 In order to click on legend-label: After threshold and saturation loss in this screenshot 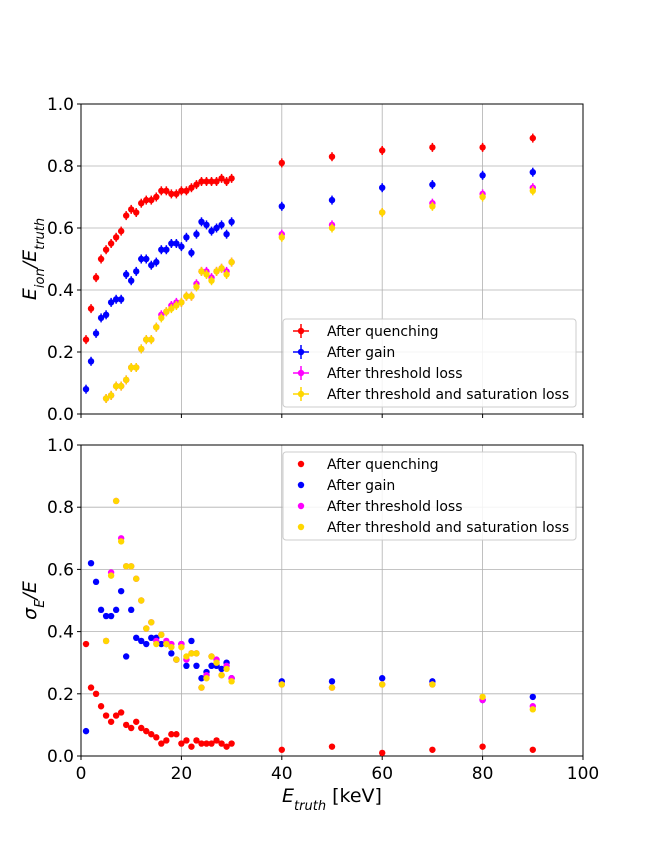, I will do `click(448, 395)`.